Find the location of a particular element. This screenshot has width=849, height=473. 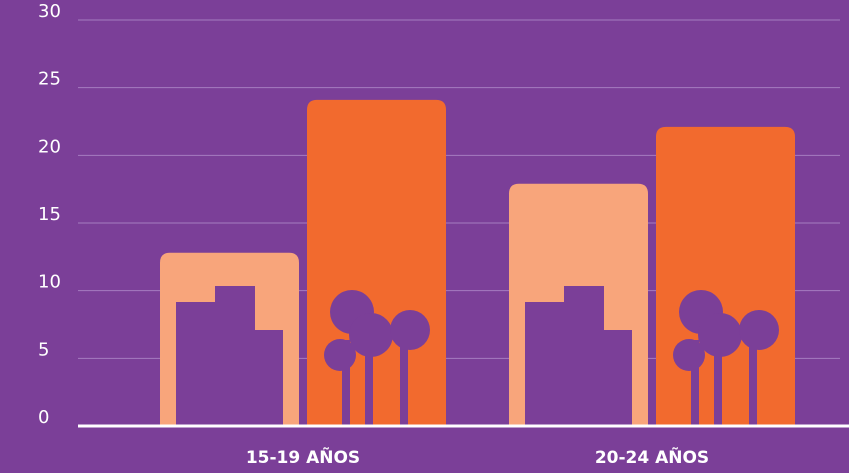

x-tick-label: 20-24 AÑOS is located at coordinates (652, 456).